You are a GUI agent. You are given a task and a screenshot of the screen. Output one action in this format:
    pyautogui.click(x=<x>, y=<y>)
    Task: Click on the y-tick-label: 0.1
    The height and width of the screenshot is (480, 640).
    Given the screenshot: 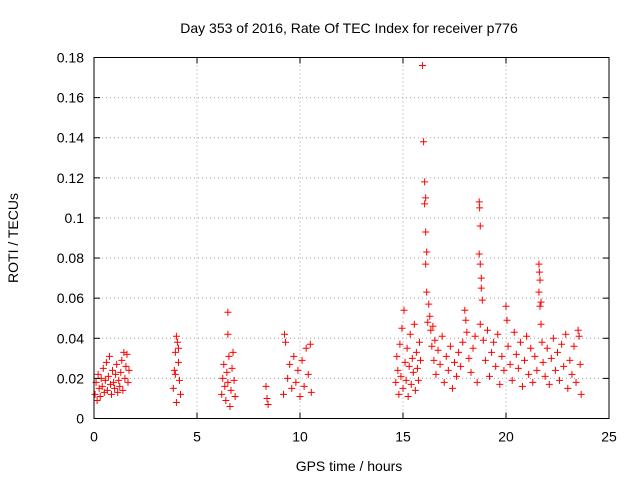 What is the action you would take?
    pyautogui.click(x=75, y=218)
    